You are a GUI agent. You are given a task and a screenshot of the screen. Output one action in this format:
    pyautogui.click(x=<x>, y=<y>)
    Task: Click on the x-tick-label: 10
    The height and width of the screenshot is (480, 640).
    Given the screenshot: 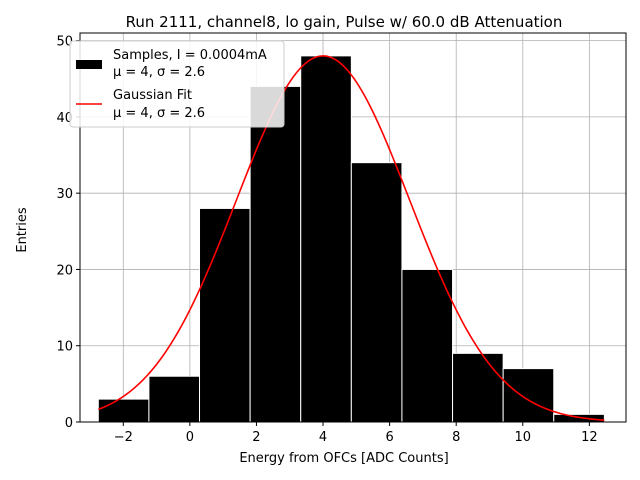 What is the action you would take?
    pyautogui.click(x=523, y=437)
    